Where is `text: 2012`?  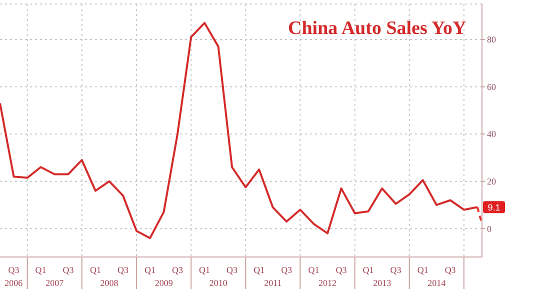 text: 2012 is located at coordinates (327, 283).